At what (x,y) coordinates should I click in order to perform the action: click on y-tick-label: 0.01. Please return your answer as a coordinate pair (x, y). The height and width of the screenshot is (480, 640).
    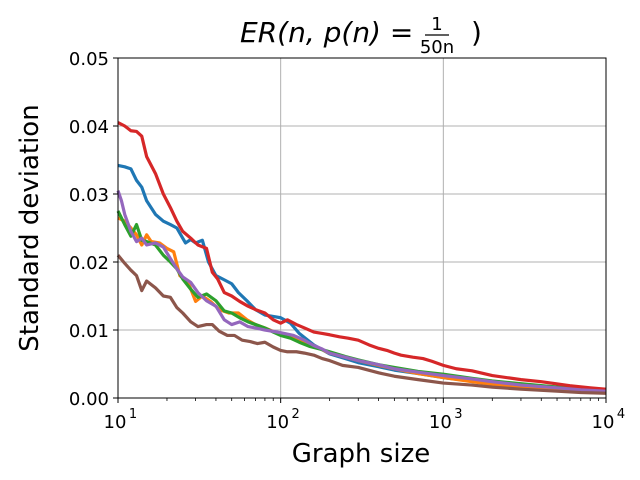
    Looking at the image, I should click on (89, 331).